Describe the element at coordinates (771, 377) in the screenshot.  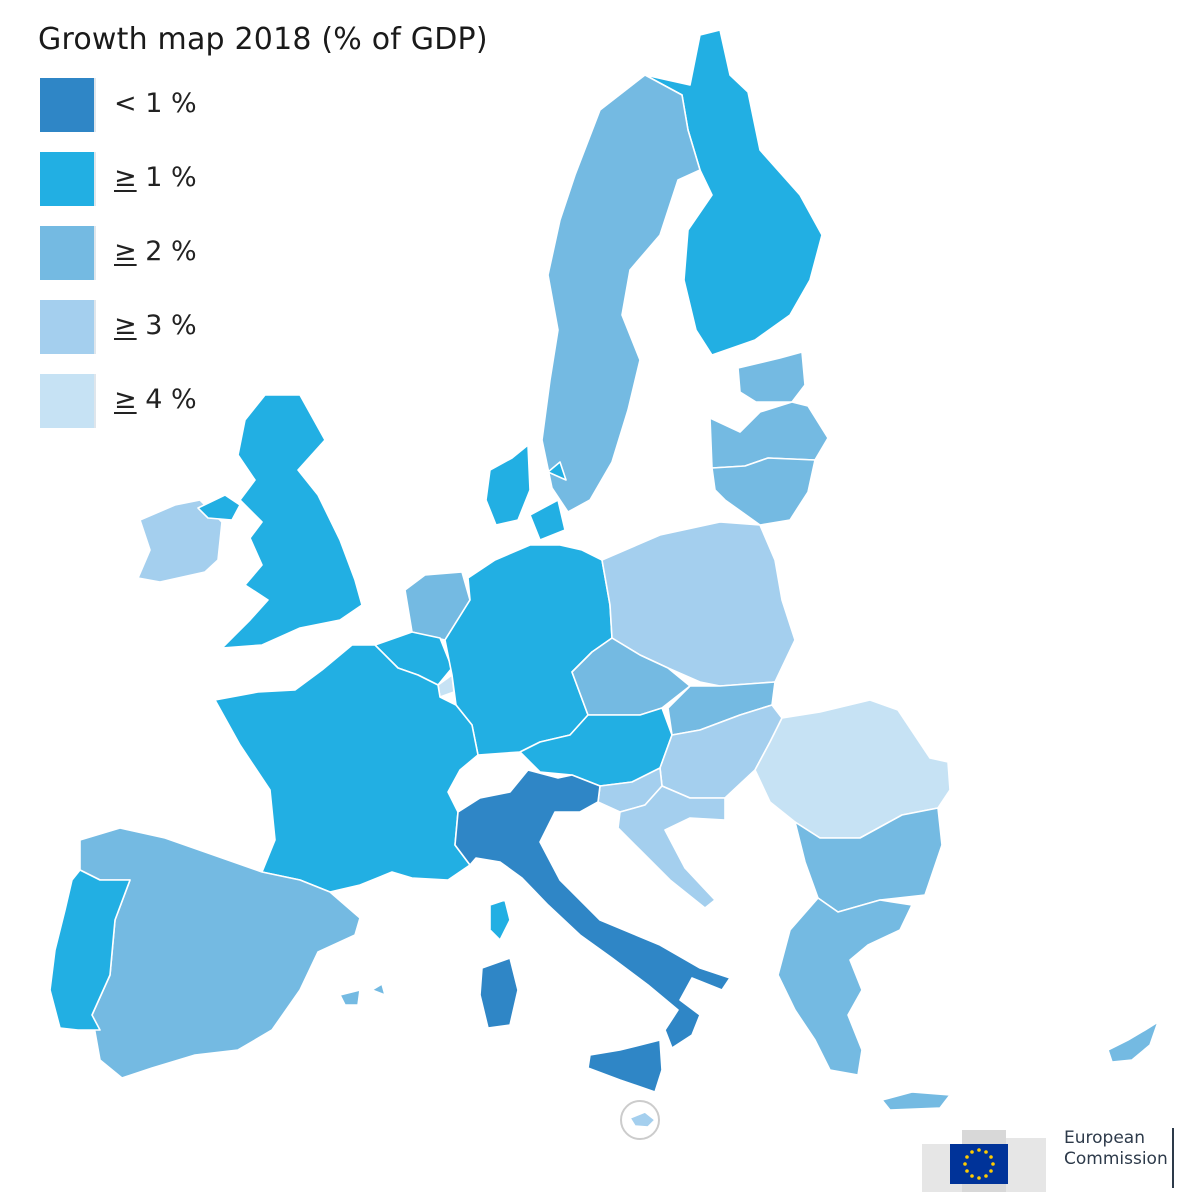
I see `region-estonia` at that location.